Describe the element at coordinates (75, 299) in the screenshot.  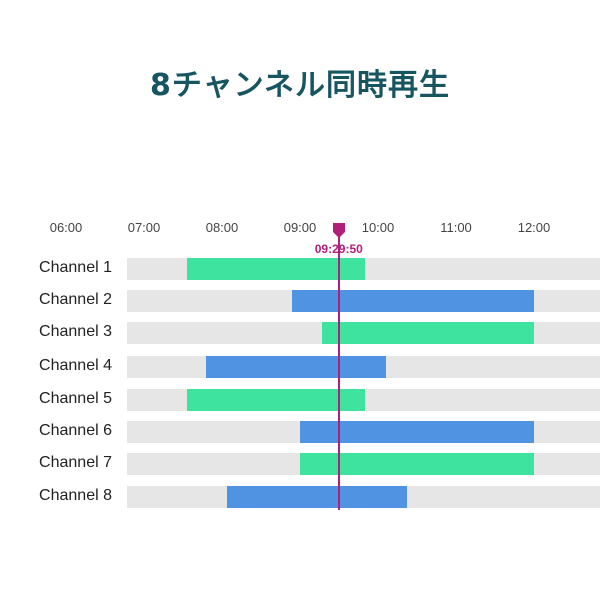
I see `channel-label: Channel 2` at that location.